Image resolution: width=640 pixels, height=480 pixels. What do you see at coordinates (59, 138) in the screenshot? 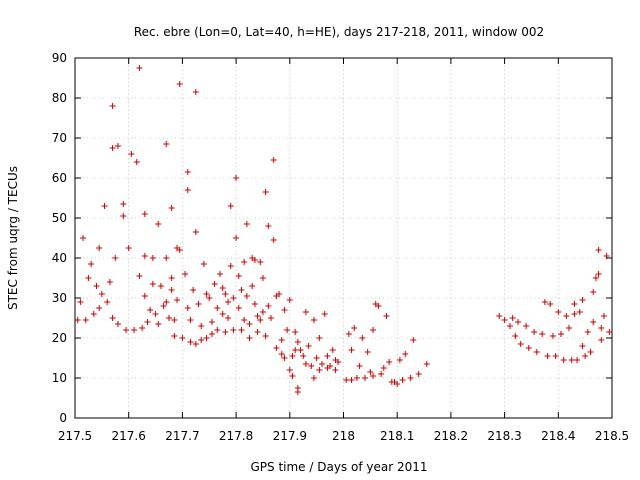
I see `y-tick-label: 70` at bounding box center [59, 138].